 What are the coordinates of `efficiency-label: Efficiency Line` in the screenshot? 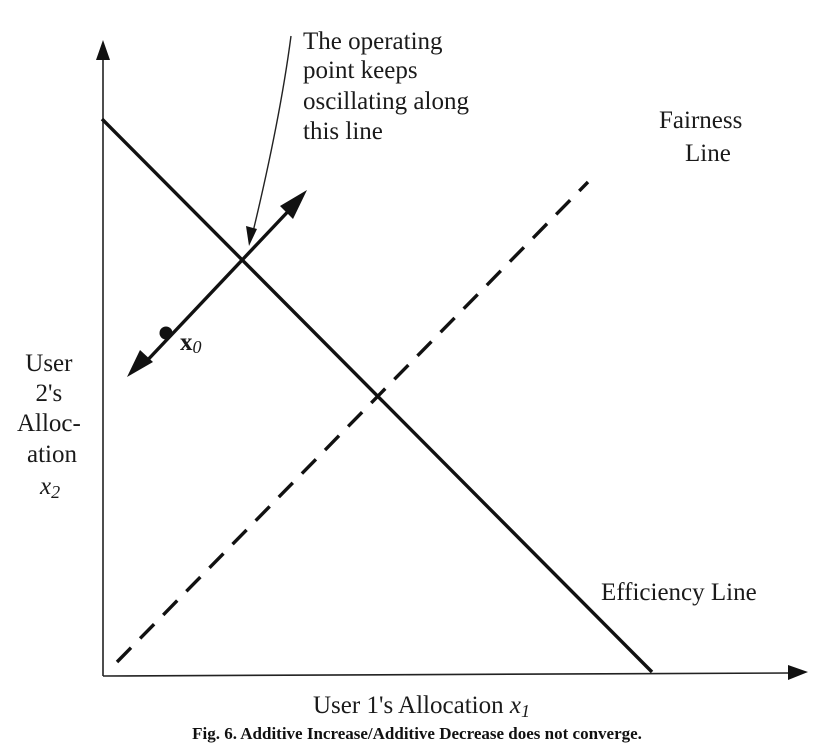 It's located at (679, 592).